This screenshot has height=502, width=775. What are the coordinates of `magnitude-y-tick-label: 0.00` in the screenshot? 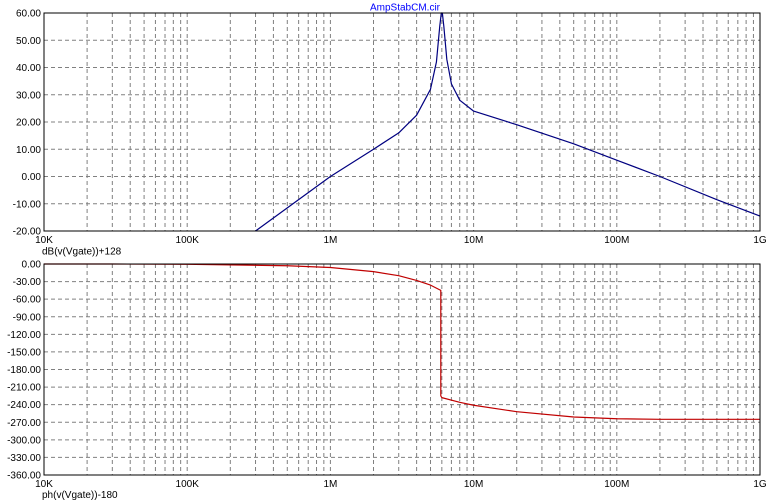 It's located at (32, 177).